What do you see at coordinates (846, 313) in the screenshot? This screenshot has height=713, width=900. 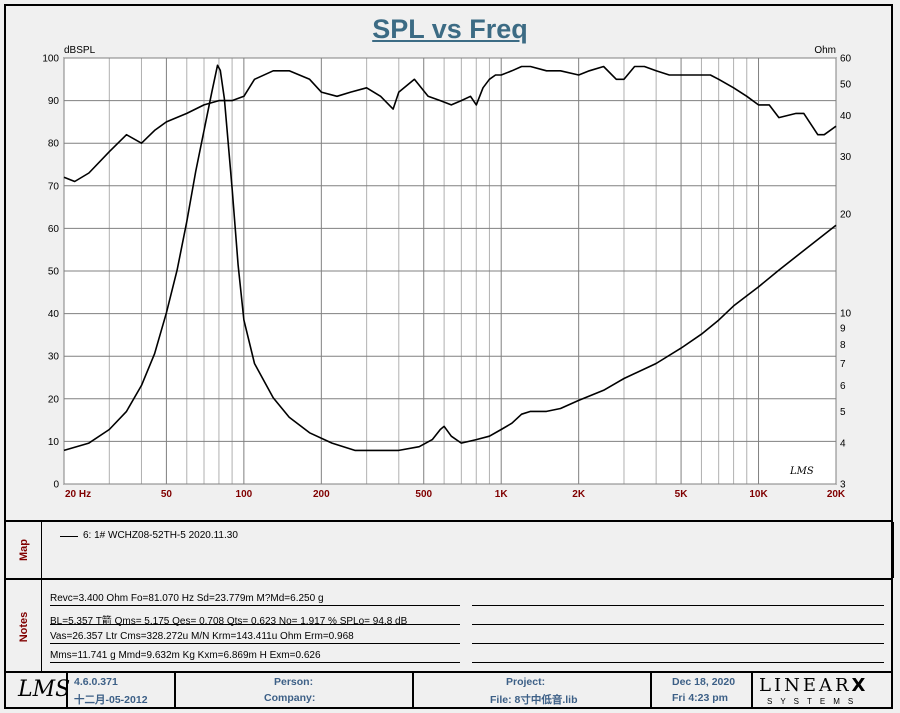 I see `y-tick-right: 10` at bounding box center [846, 313].